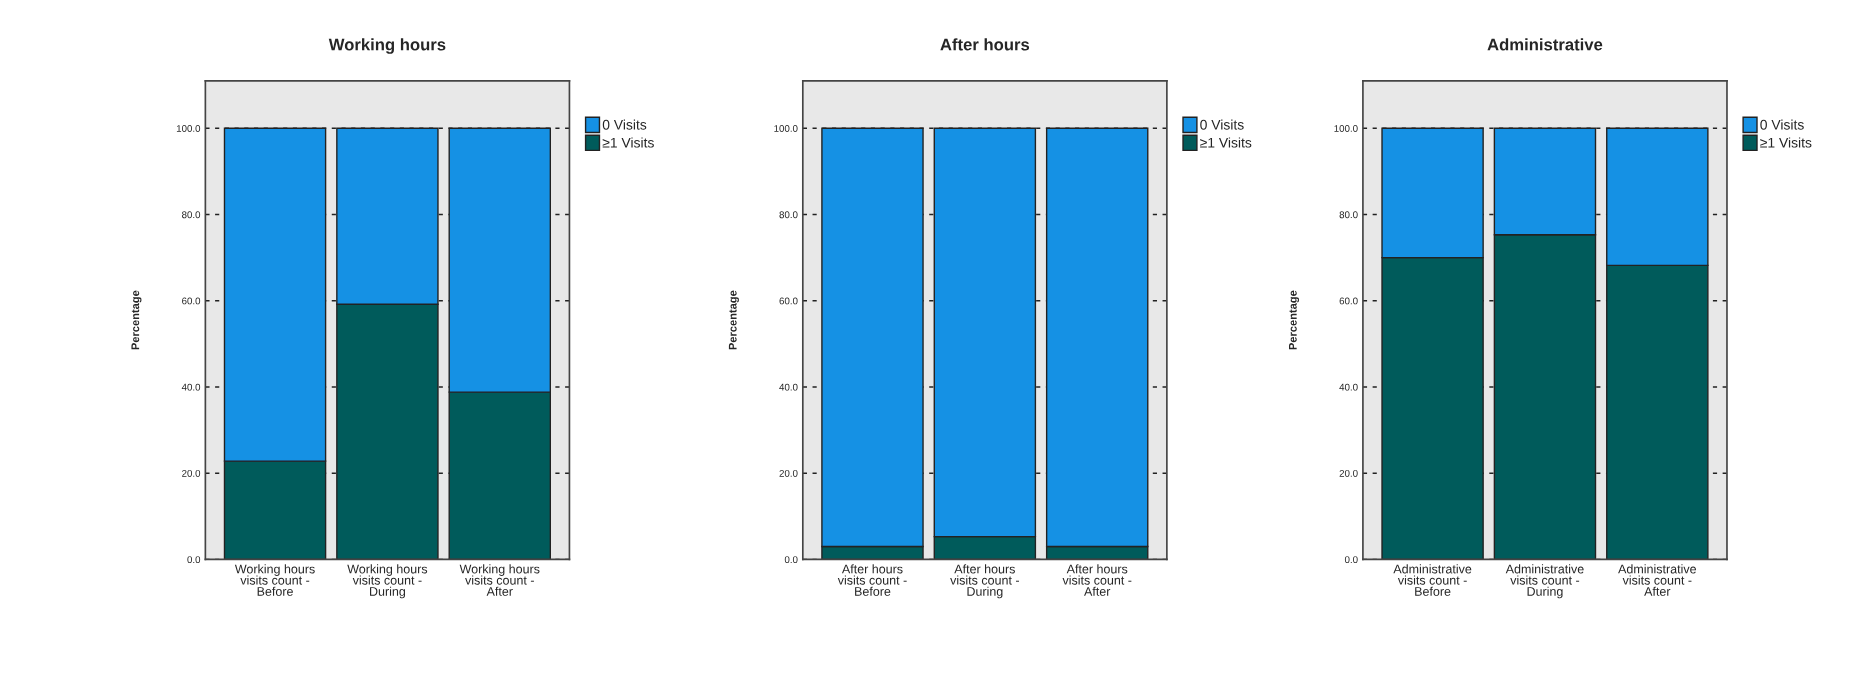 The image size is (1867, 674). Describe the element at coordinates (1432, 580) in the screenshot. I see `x-tick-label: Administrative visits count - Before` at that location.